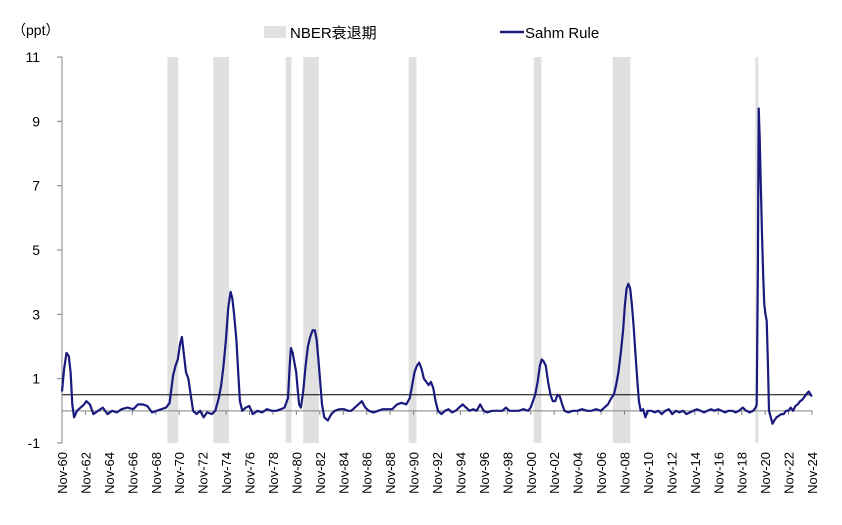  Describe the element at coordinates (367, 473) in the screenshot. I see `x-tick-label: Nov-86` at that location.